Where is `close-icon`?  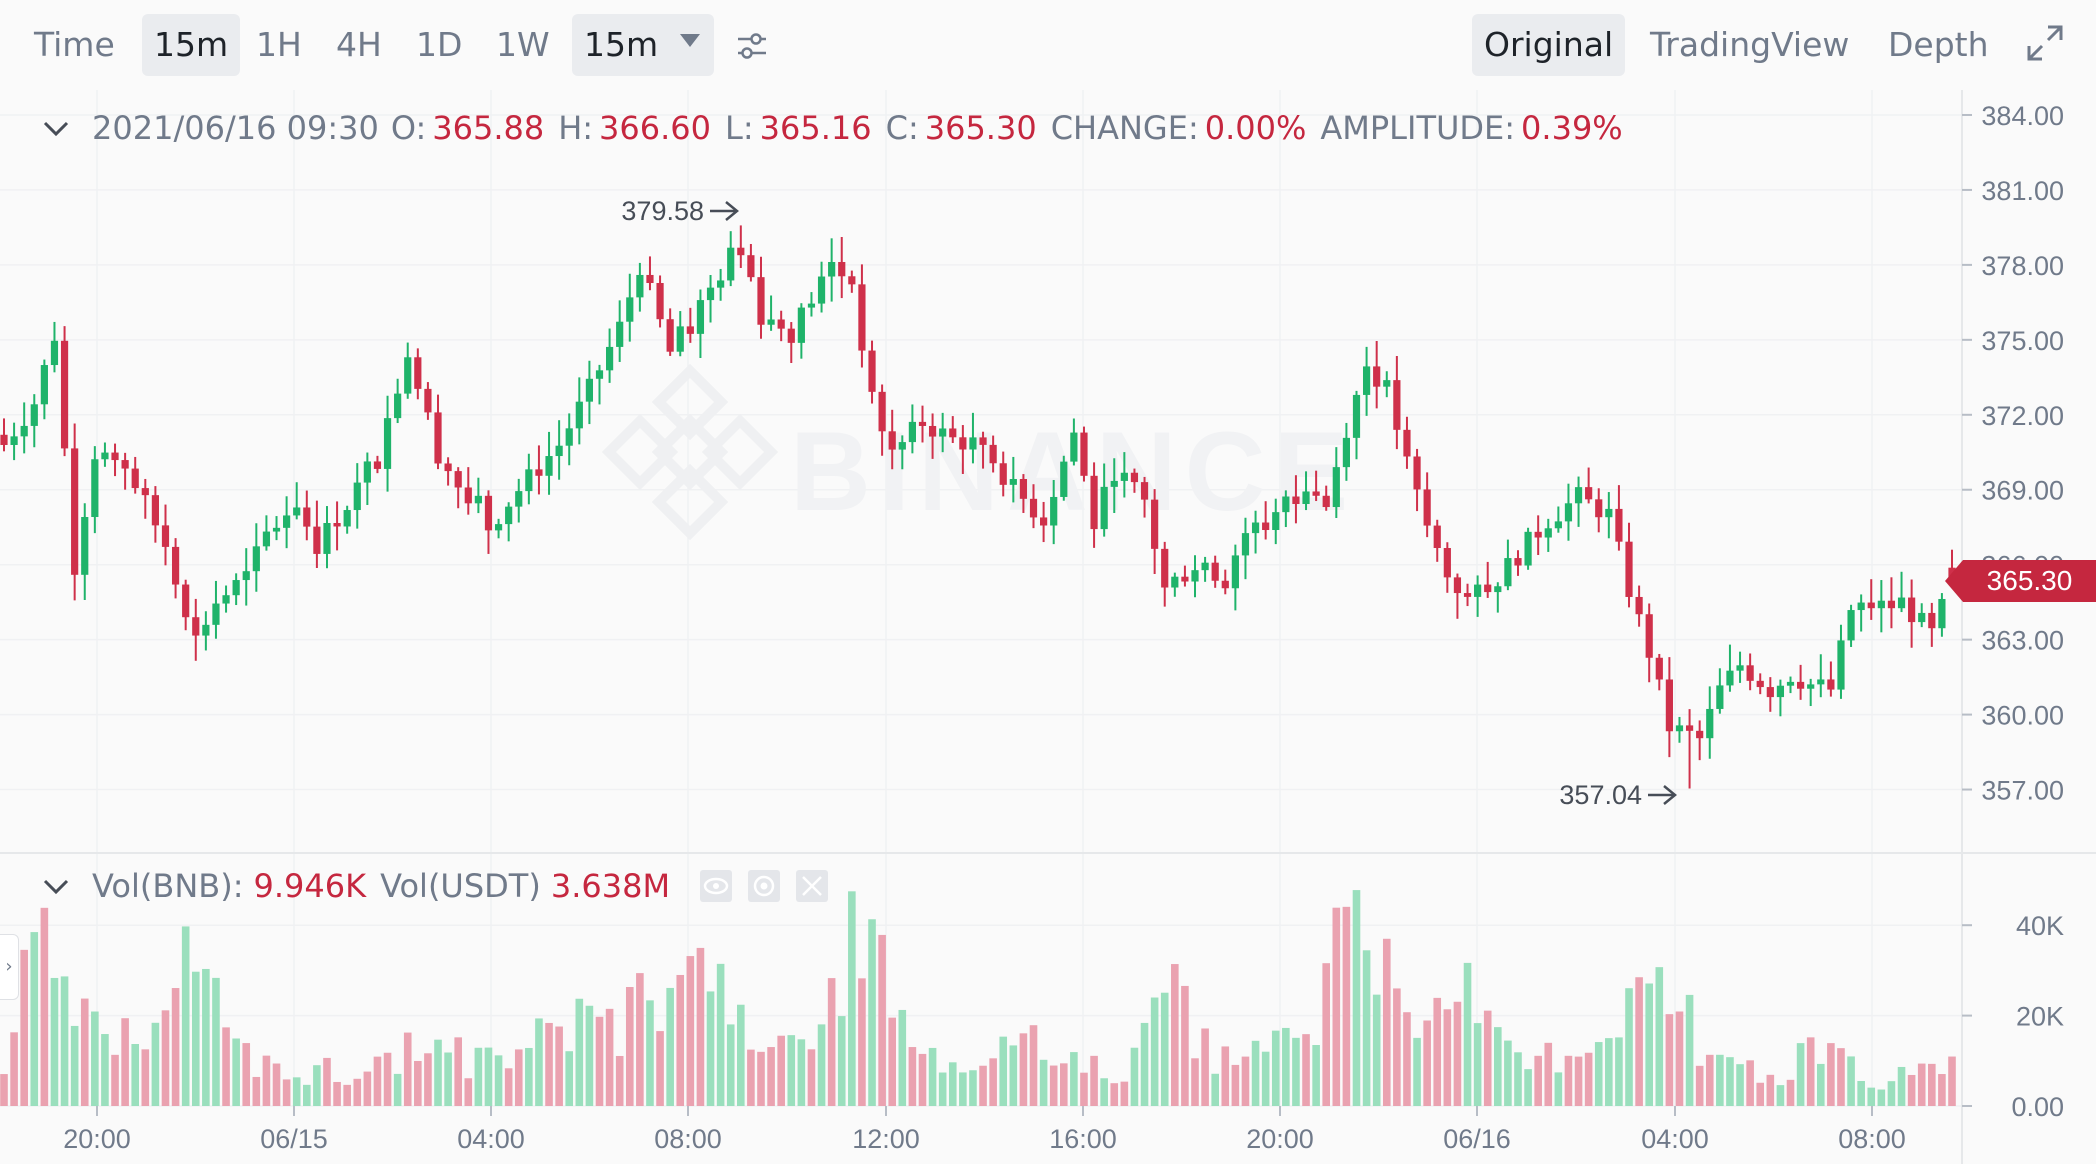
close-icon is located at coordinates (812, 886).